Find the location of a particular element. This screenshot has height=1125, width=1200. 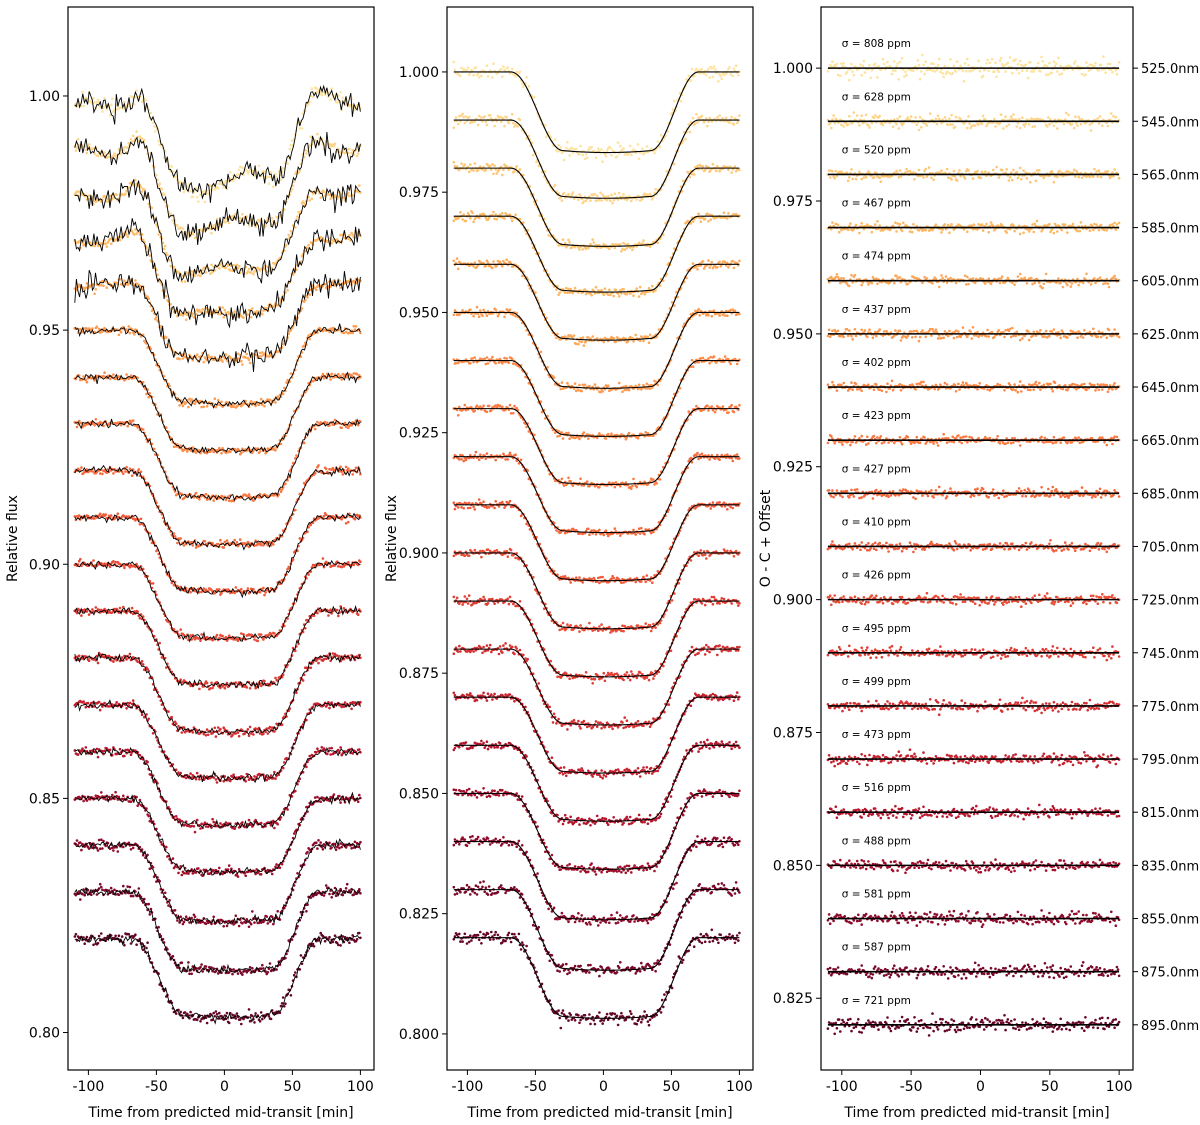

x-tick-label: 50 is located at coordinates (292, 1087).